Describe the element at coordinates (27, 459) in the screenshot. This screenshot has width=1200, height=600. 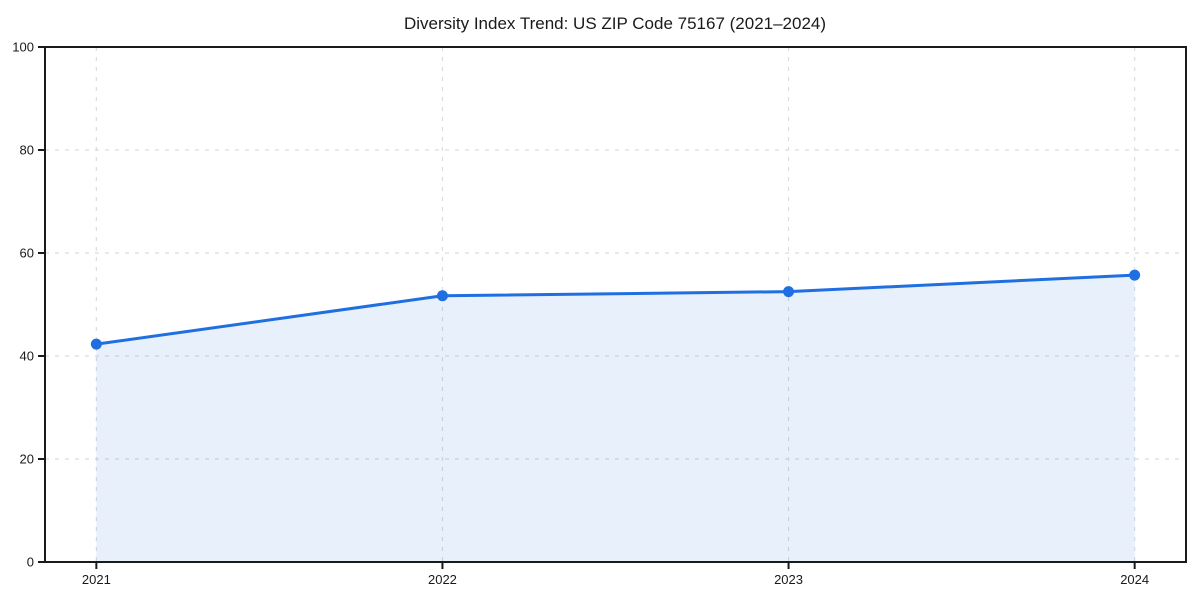
I see `y-tick-label: 20` at that location.